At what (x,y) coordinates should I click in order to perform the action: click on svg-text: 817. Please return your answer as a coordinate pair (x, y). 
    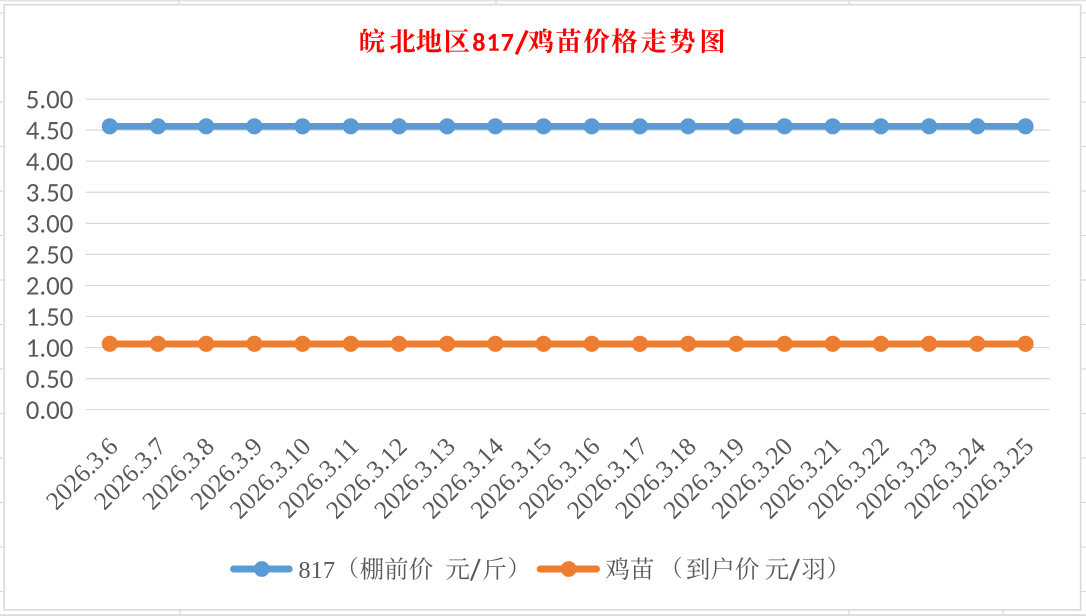
    Looking at the image, I should click on (316, 570).